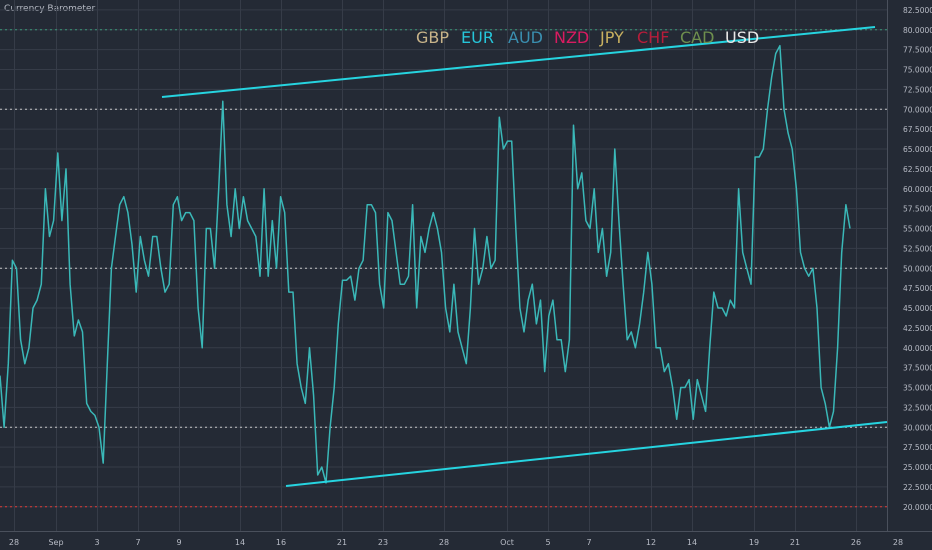 This screenshot has width=932, height=550. What do you see at coordinates (917, 467) in the screenshot?
I see `y-tick-label: 25.00000` at bounding box center [917, 467].